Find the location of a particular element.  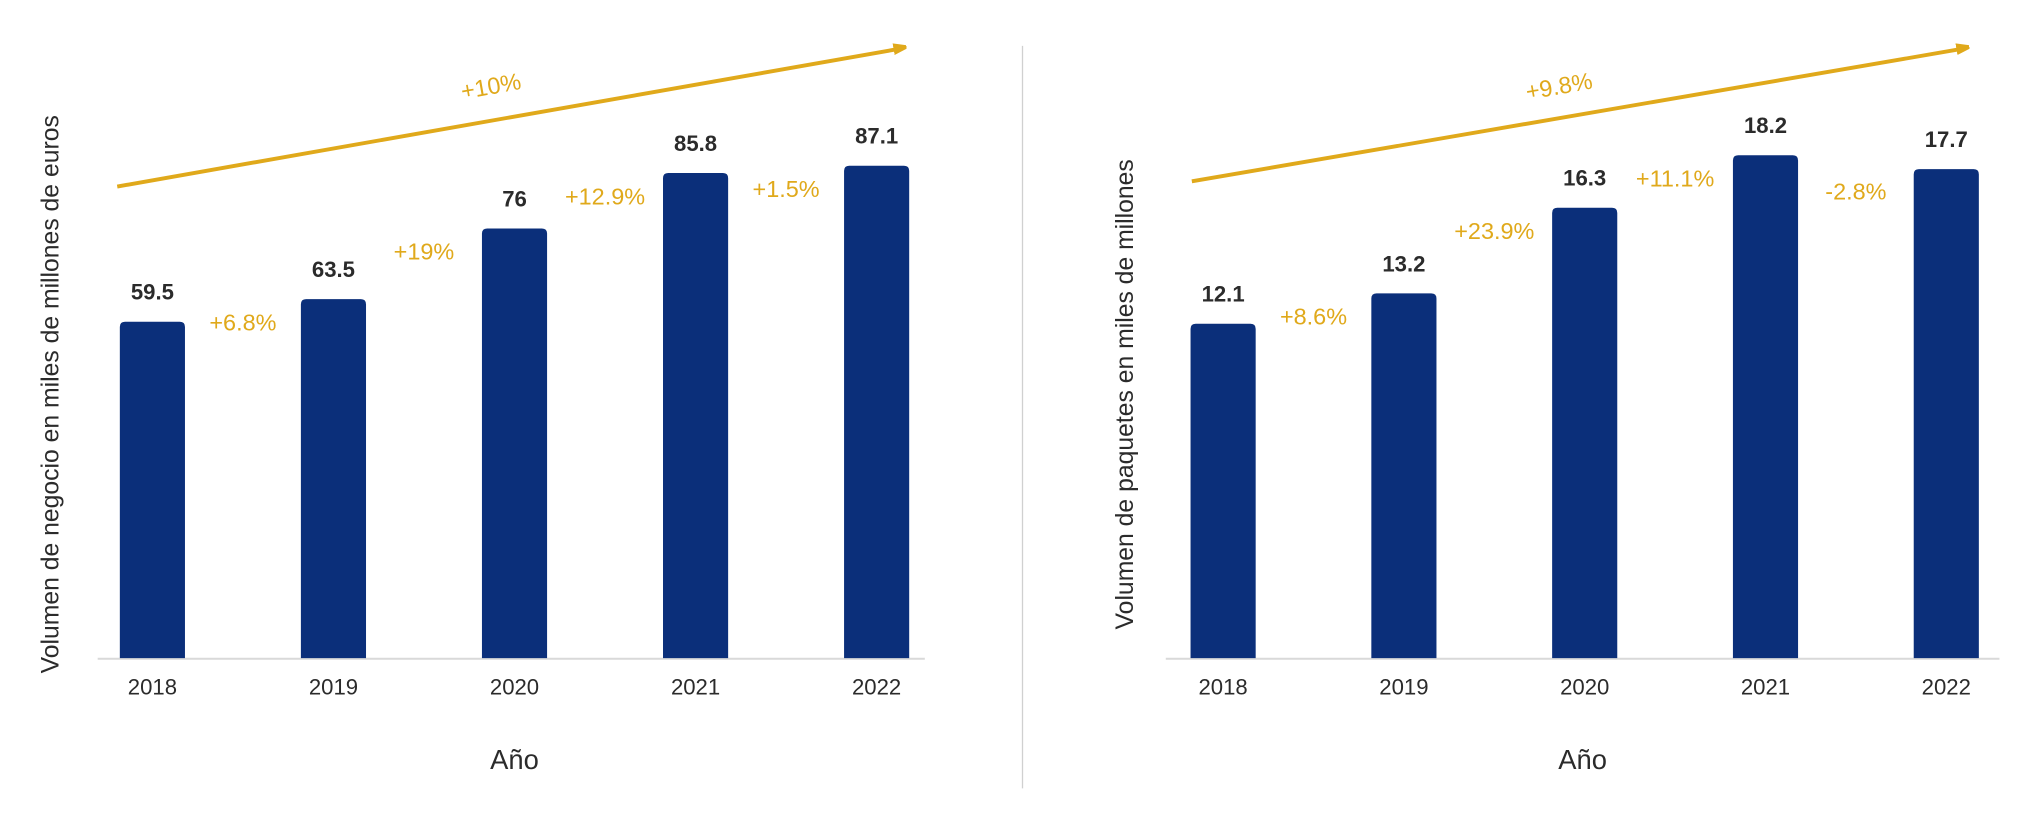

trend-label: +9.8% is located at coordinates (1559, 86).